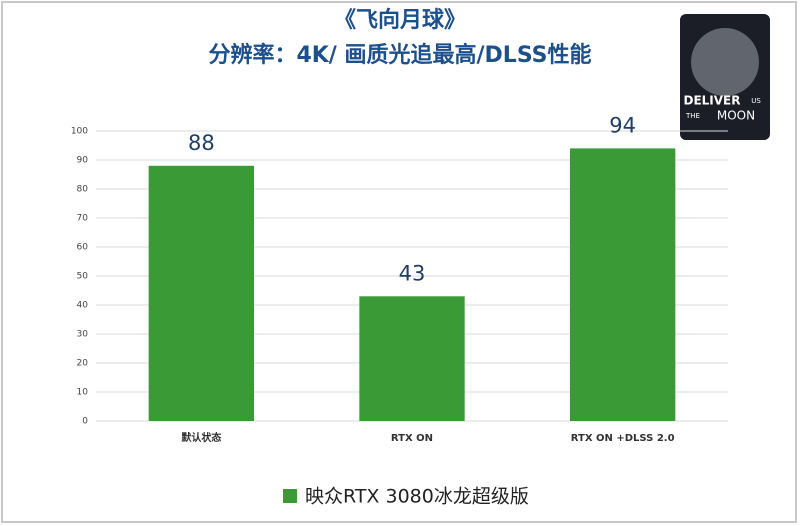 The width and height of the screenshot is (800, 526). Describe the element at coordinates (83, 248) in the screenshot. I see `y-tick-label: 60` at that location.